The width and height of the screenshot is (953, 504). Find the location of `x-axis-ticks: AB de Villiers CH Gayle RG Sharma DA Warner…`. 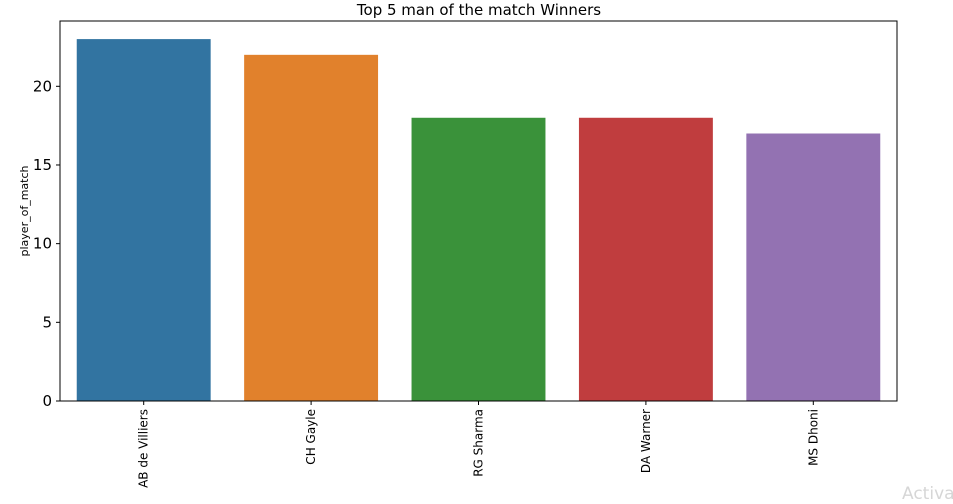

x-axis-ticks: AB de Villiers CH Gayle RG Sharma DA Warner… is located at coordinates (478, 444).